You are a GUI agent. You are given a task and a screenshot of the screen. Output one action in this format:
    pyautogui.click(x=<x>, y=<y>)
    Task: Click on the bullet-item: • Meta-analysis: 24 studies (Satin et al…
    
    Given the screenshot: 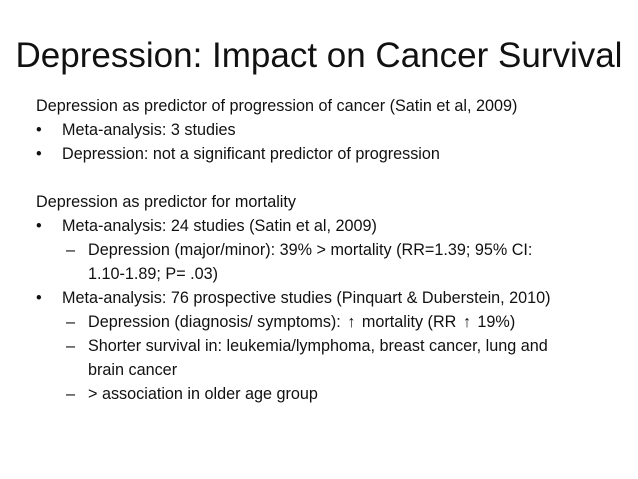 What is the action you would take?
    pyautogui.click(x=331, y=226)
    